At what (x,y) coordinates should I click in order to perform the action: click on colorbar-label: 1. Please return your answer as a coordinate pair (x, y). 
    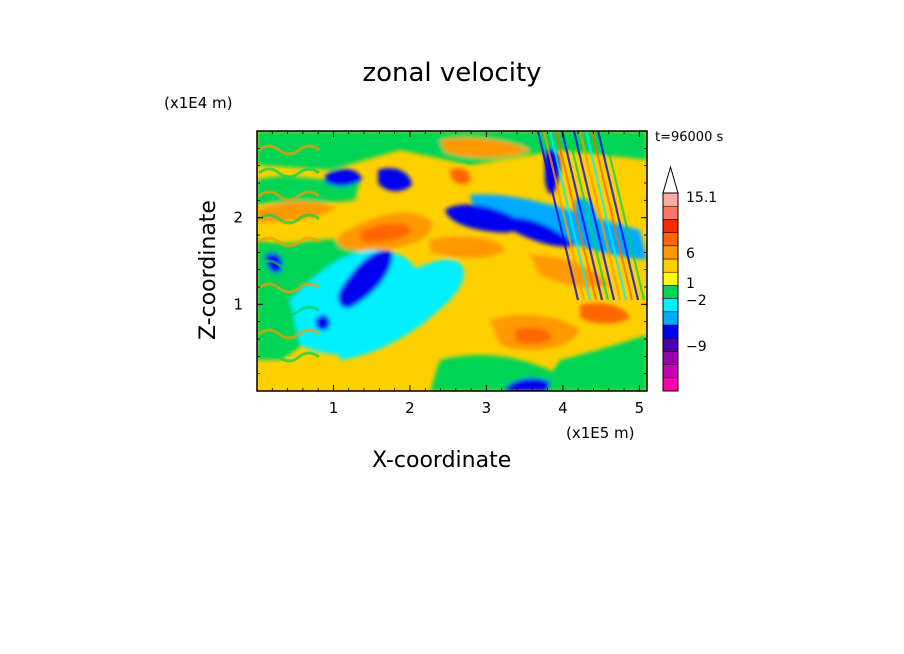
    Looking at the image, I should click on (690, 284).